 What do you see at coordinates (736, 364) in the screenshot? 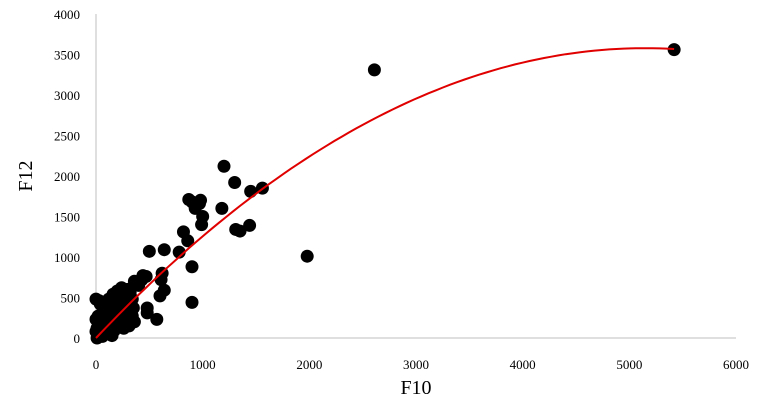
I see `x-tick-label: 6000` at bounding box center [736, 364].